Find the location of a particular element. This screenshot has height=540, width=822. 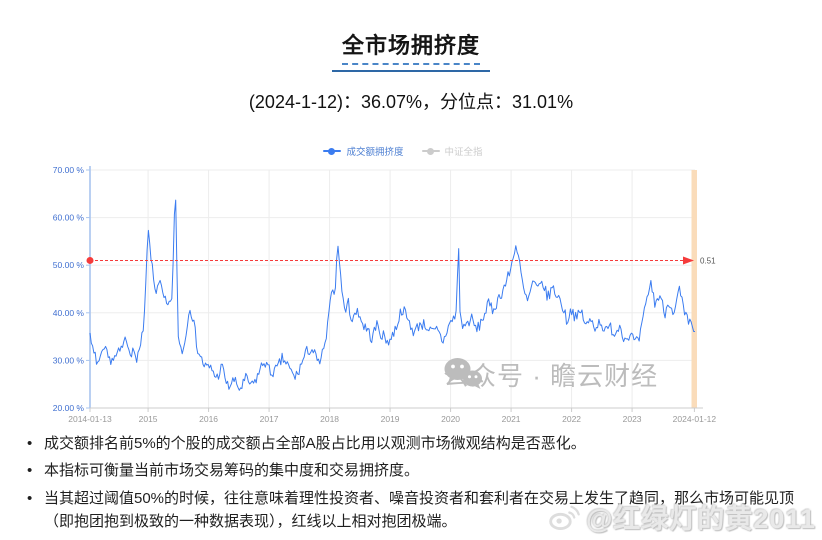

legend-item-csi-all-share: 中证全指 is located at coordinates (452, 151).